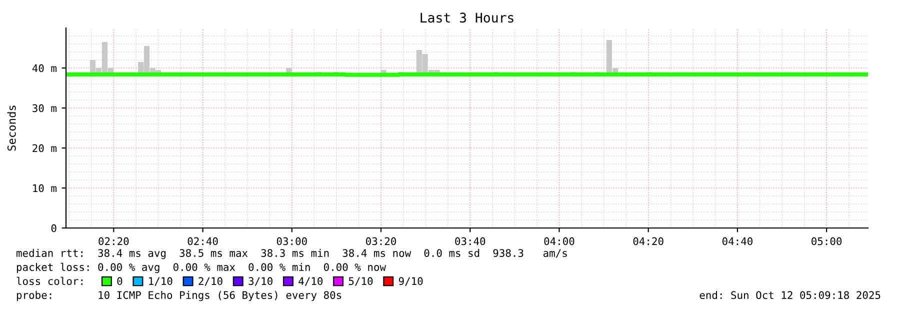 The height and width of the screenshot is (310, 897). Describe the element at coordinates (291, 241) in the screenshot. I see `x-tick-label: 03:00` at that location.